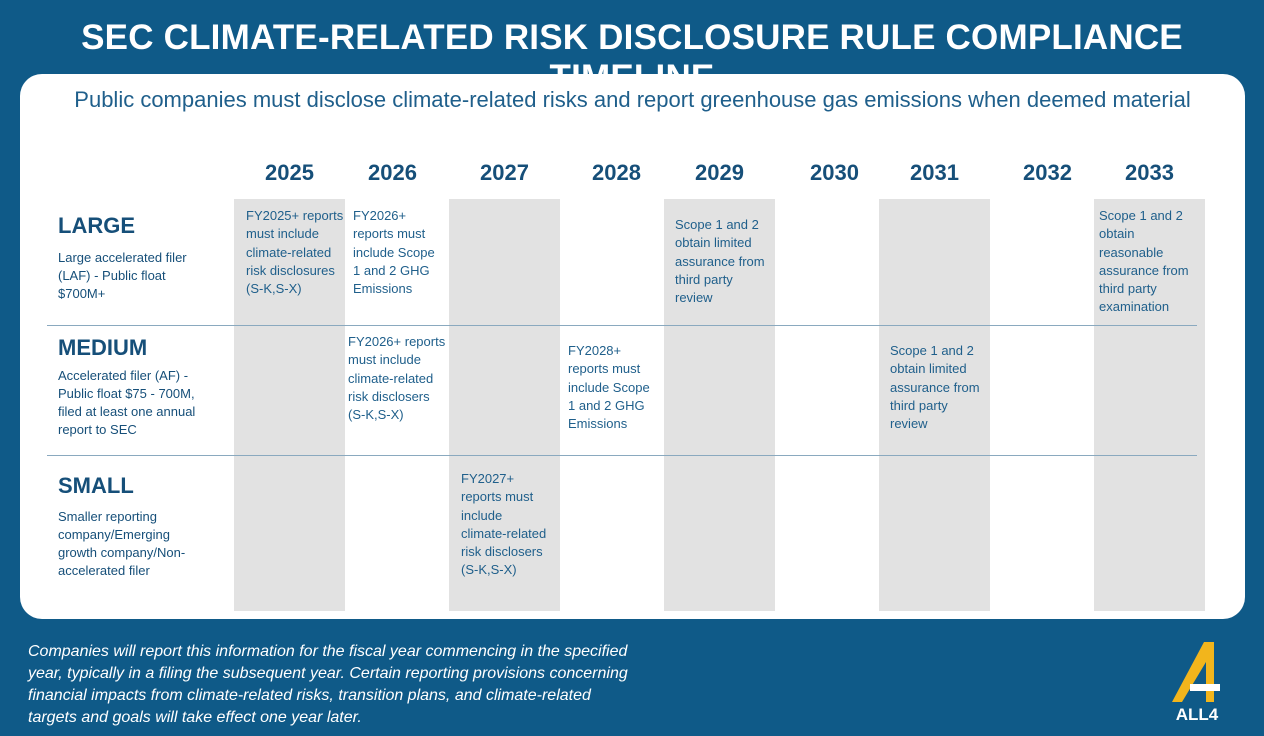  Describe the element at coordinates (103, 347) in the screenshot. I see `tier-name: MEDIUM` at that location.